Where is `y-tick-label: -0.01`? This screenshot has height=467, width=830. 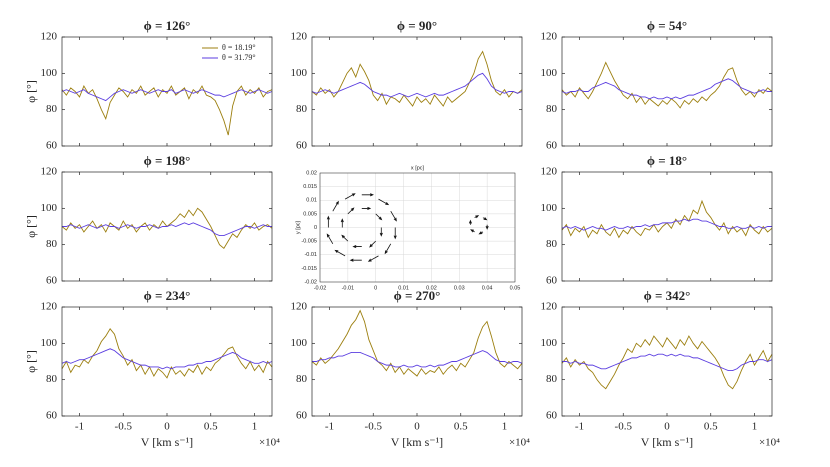
y-tick-label: -0.01 is located at coordinates (310, 255).